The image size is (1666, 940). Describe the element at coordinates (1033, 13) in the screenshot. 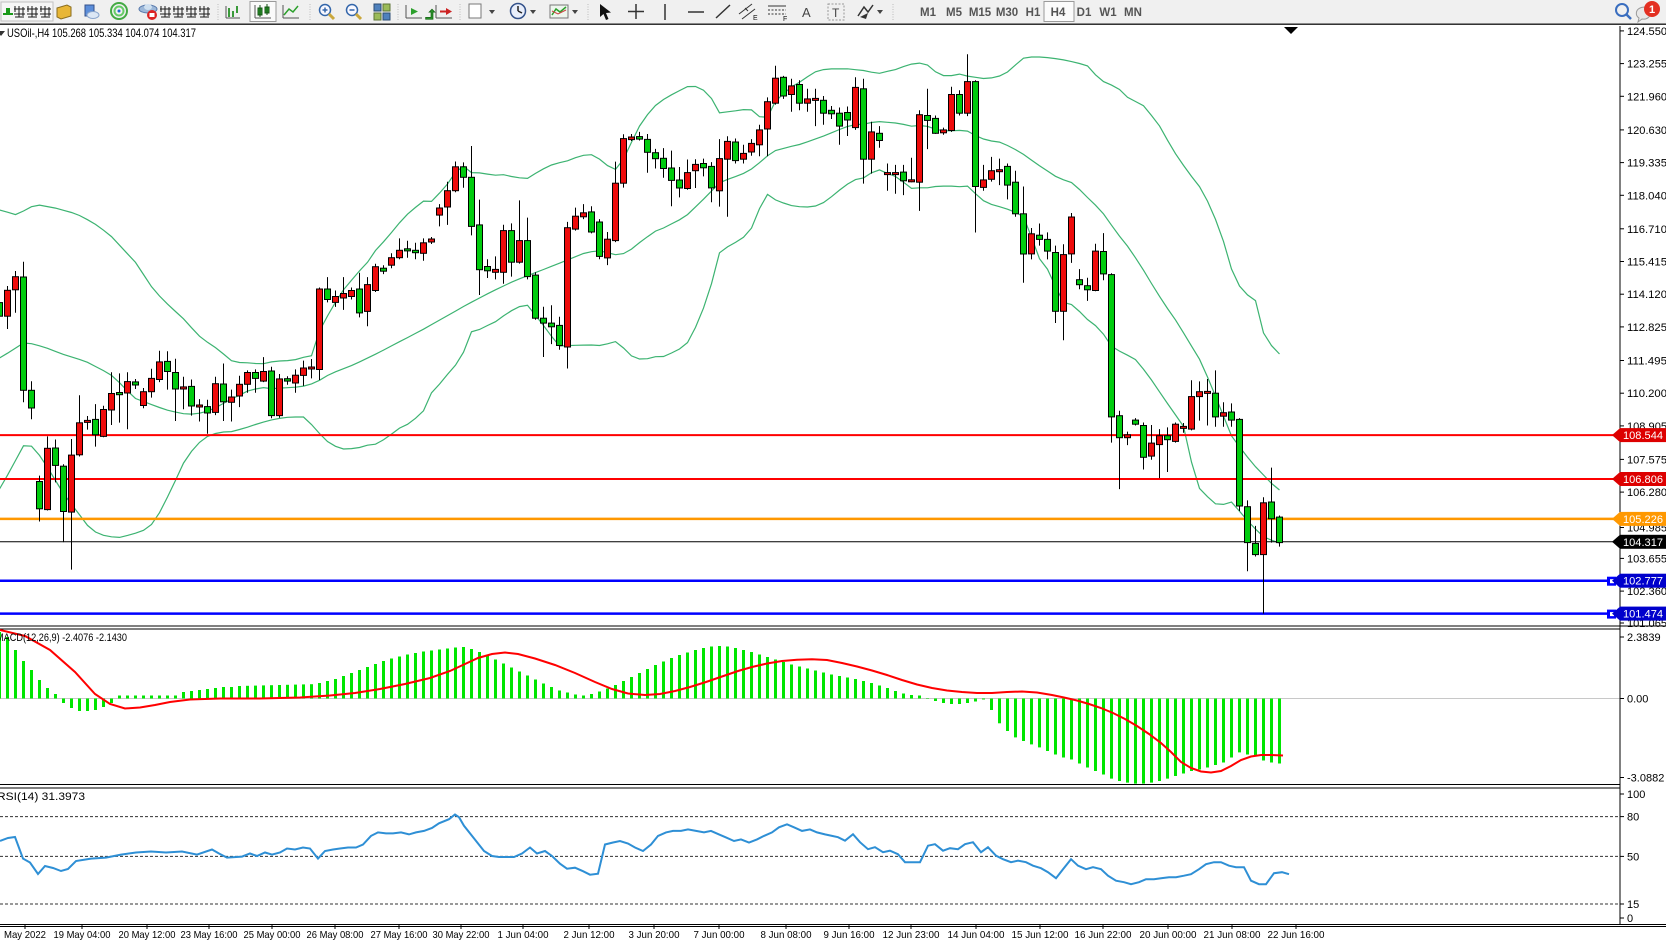

I see `svg-text: H1` at that location.